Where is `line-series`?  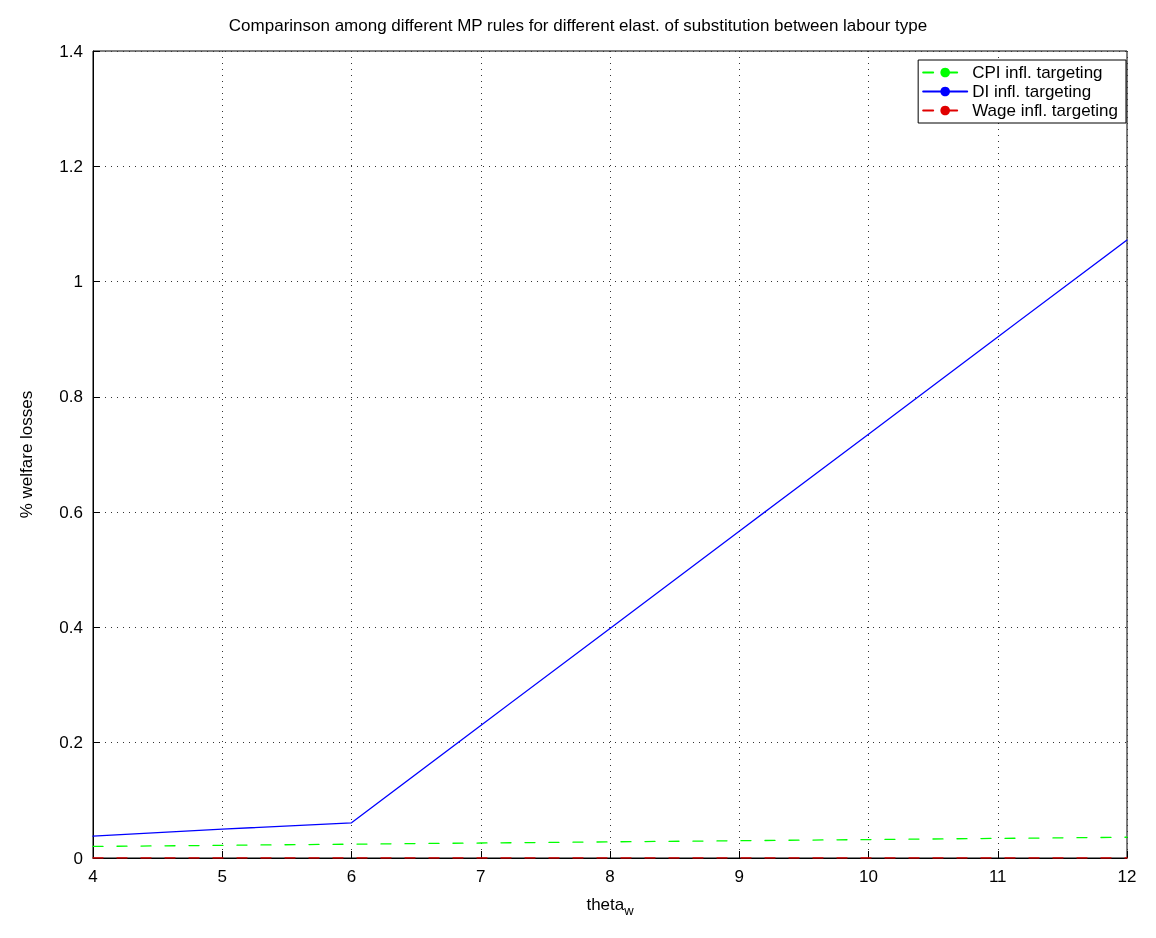
line-series is located at coordinates (610, 842).